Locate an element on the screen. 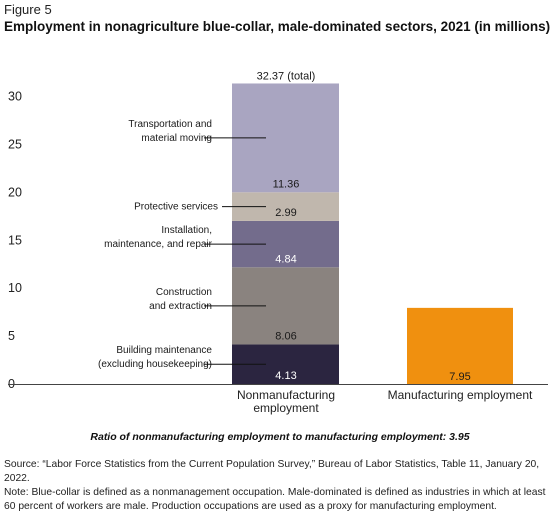 The width and height of the screenshot is (560, 526). x-category-label-1-0: Manufacturing employment is located at coordinates (460, 395).